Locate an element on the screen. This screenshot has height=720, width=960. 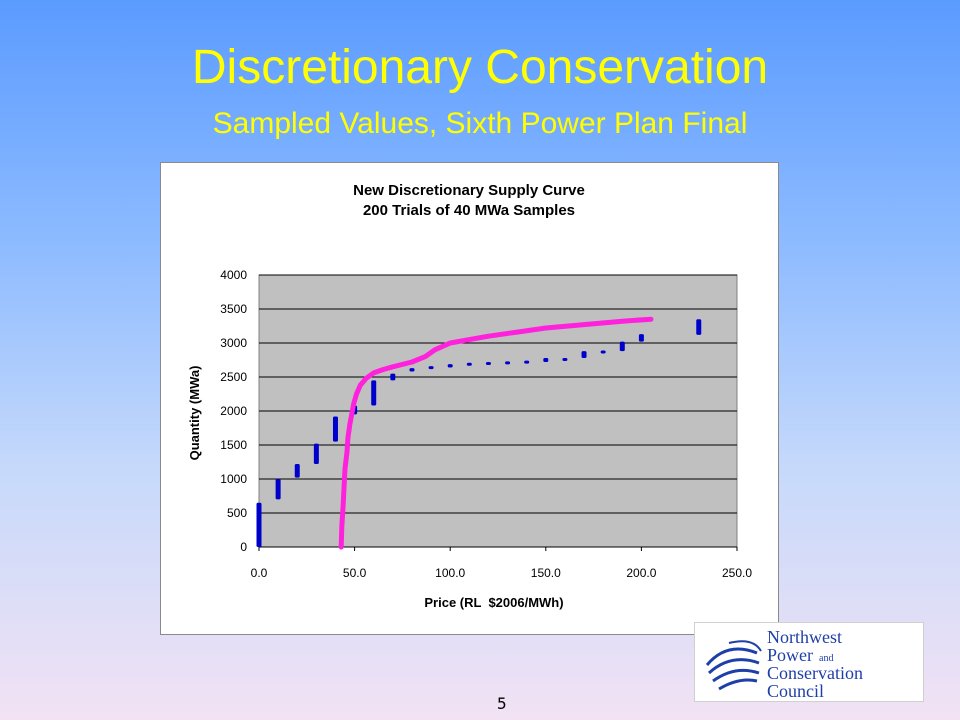
sample-series is located at coordinates (479, 433).